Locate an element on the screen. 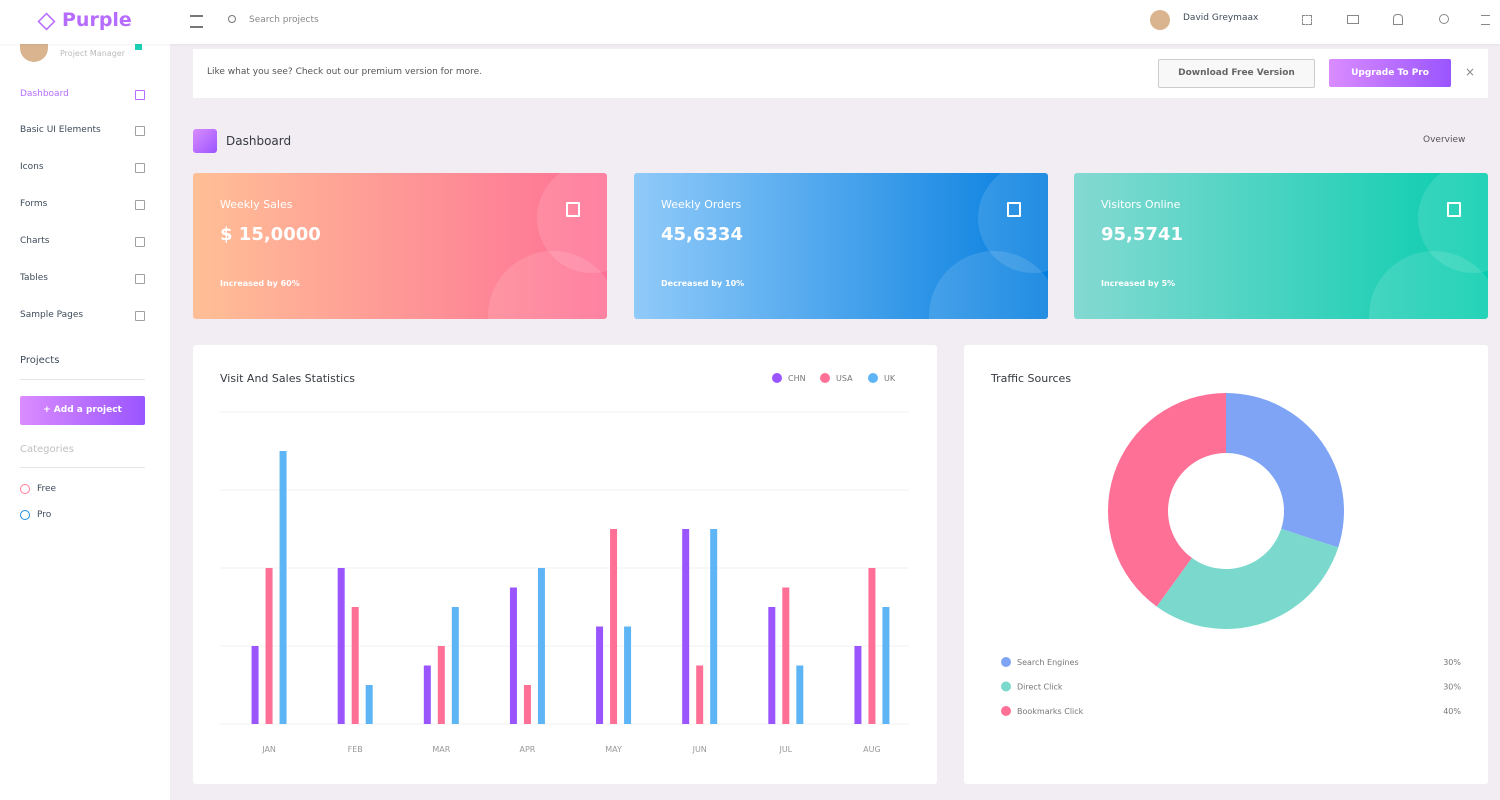 This screenshot has height=800, width=1500. download-button: Download Free Version is located at coordinates (1236, 73).